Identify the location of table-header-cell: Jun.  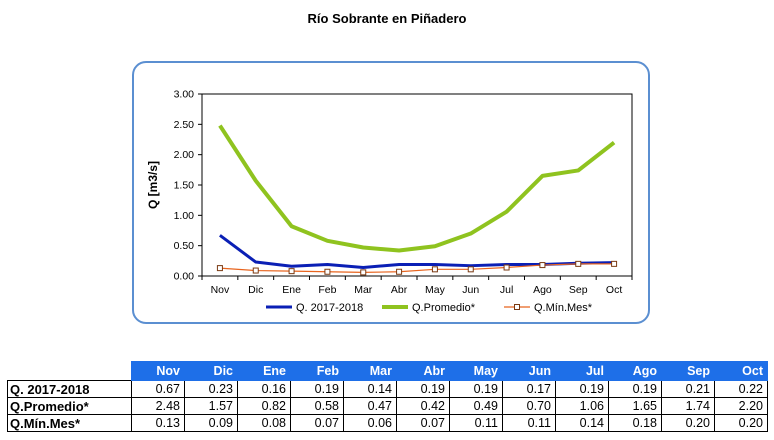
(529, 371).